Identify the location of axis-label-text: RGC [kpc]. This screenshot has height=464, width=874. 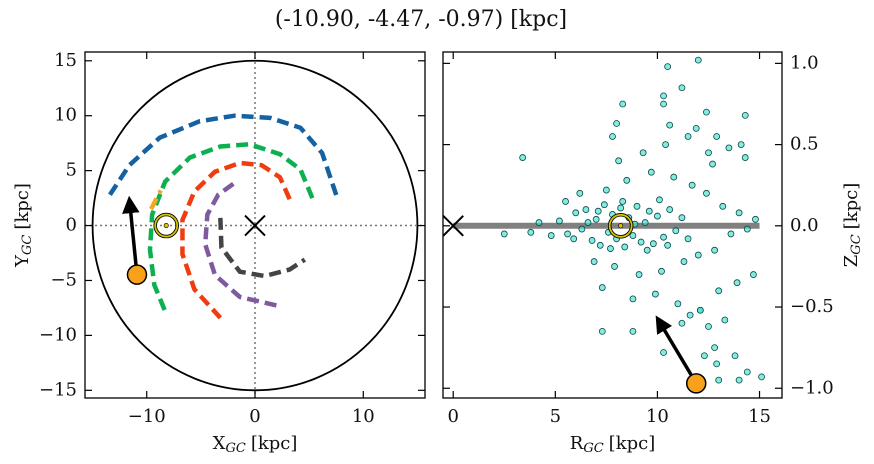
(612, 444).